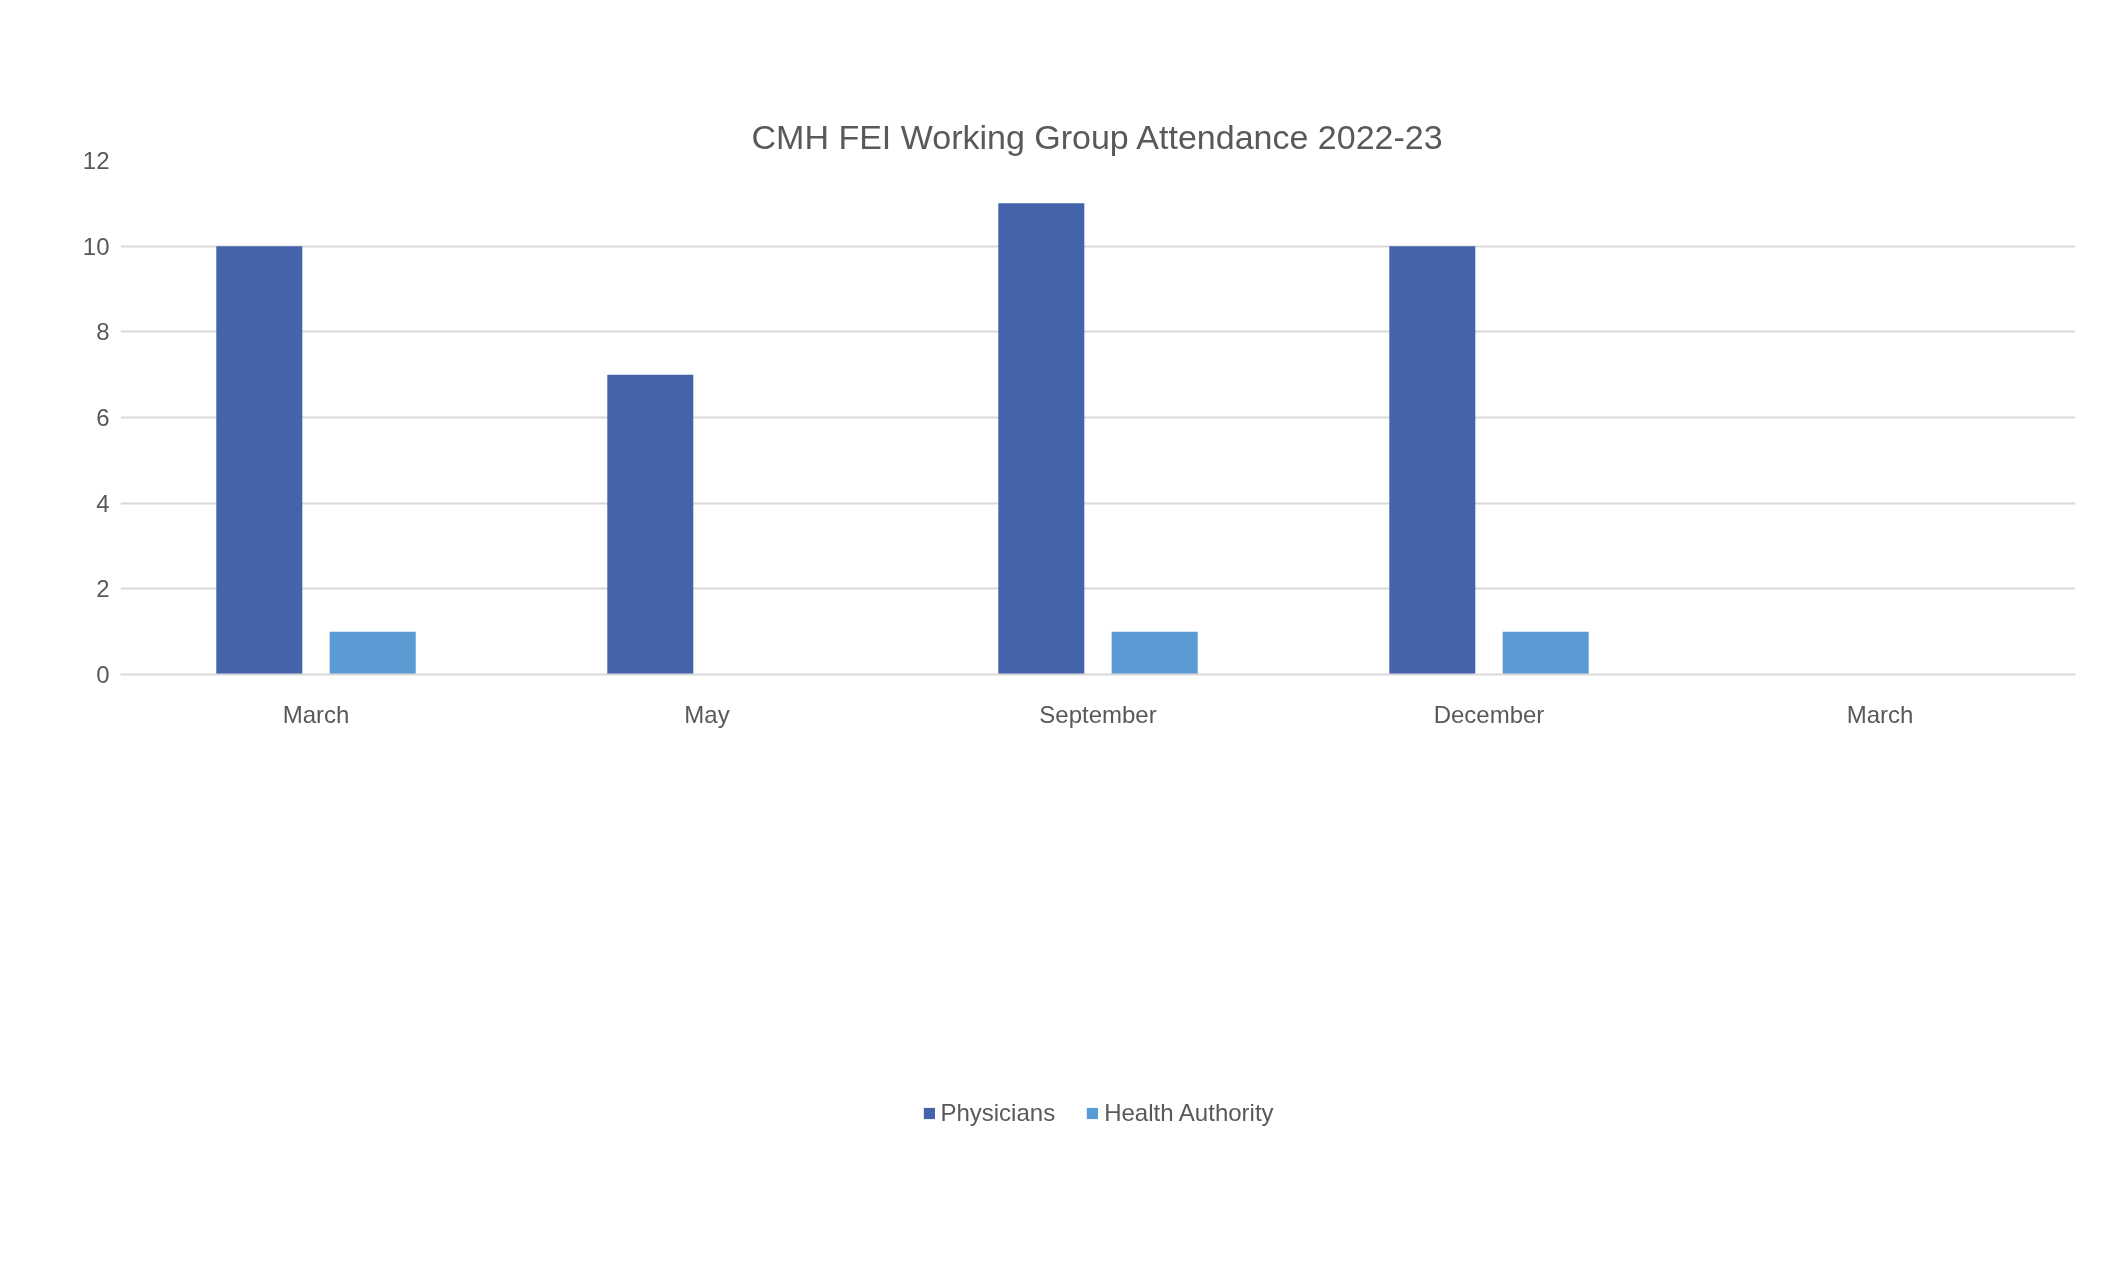 The height and width of the screenshot is (1274, 2104). Describe the element at coordinates (103, 503) in the screenshot. I see `y-tick-label: 4` at that location.